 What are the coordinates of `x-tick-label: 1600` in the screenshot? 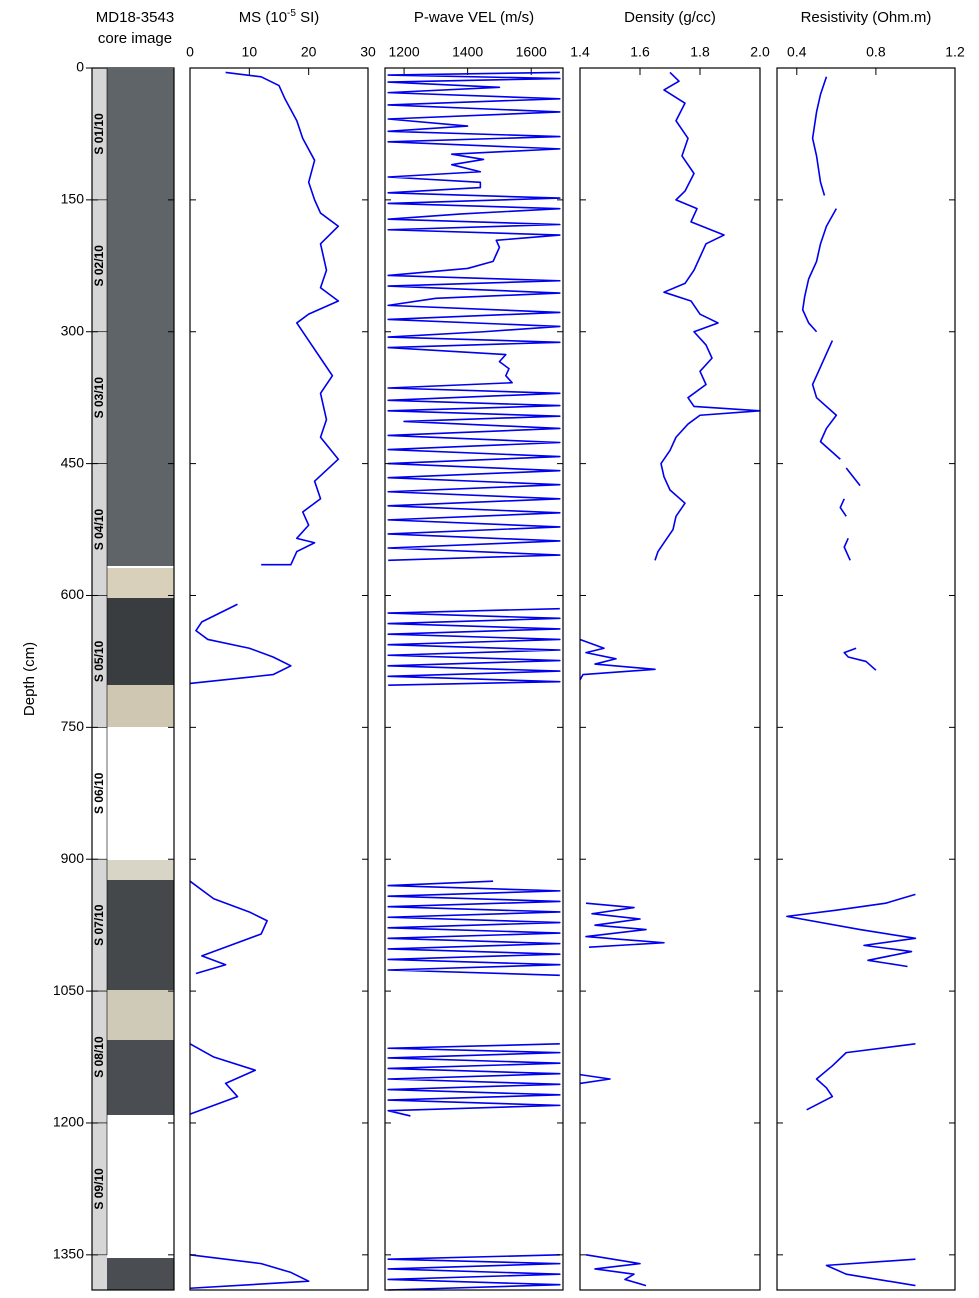 It's located at (531, 52).